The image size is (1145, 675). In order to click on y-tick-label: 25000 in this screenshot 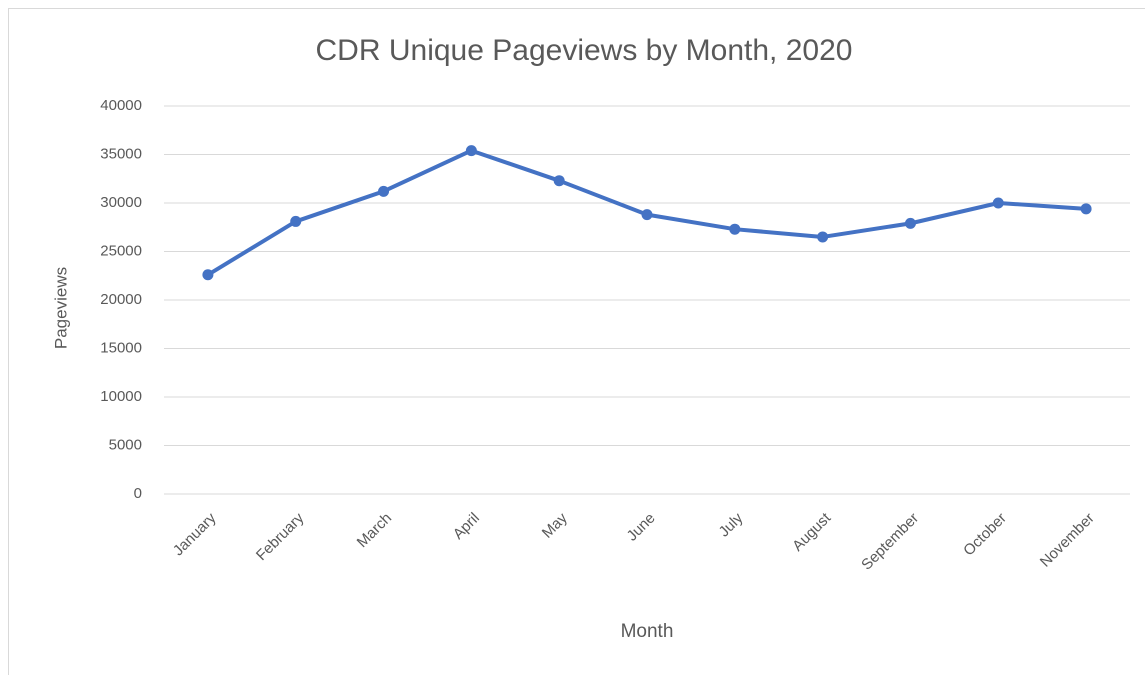, I will do `click(121, 250)`.